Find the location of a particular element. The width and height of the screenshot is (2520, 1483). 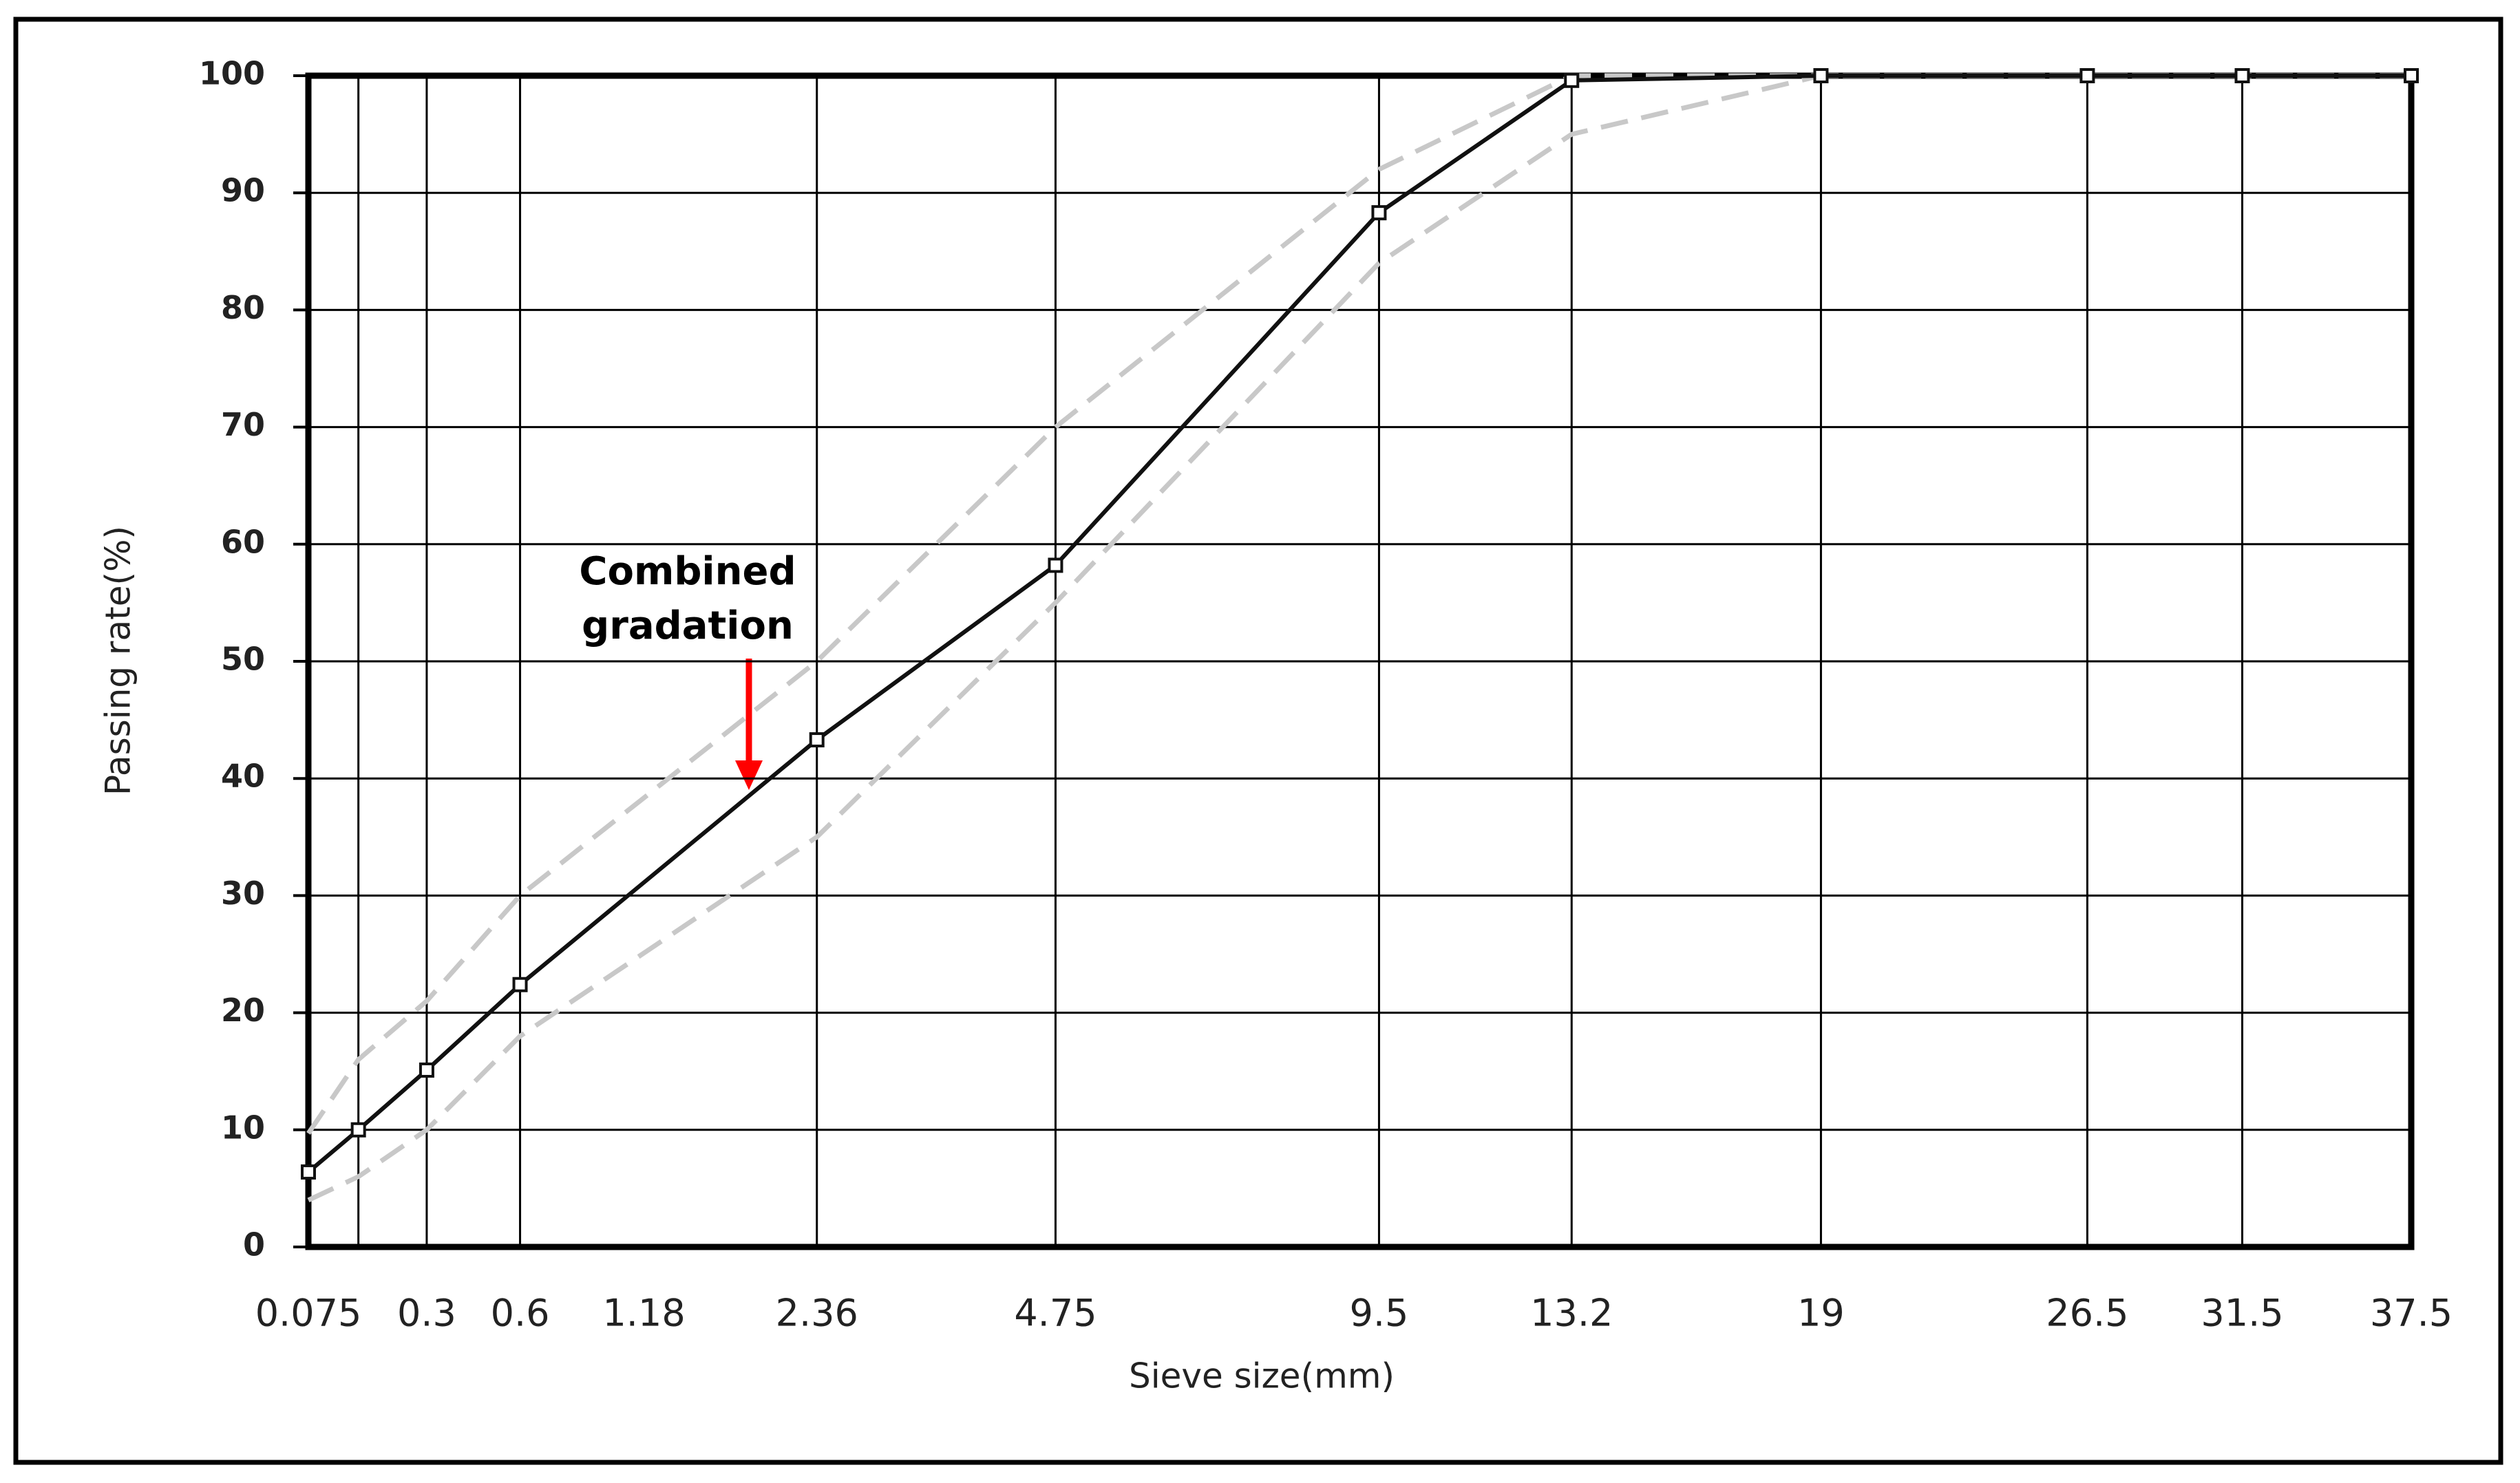

x-tick-label: 0.6 is located at coordinates (520, 1313).